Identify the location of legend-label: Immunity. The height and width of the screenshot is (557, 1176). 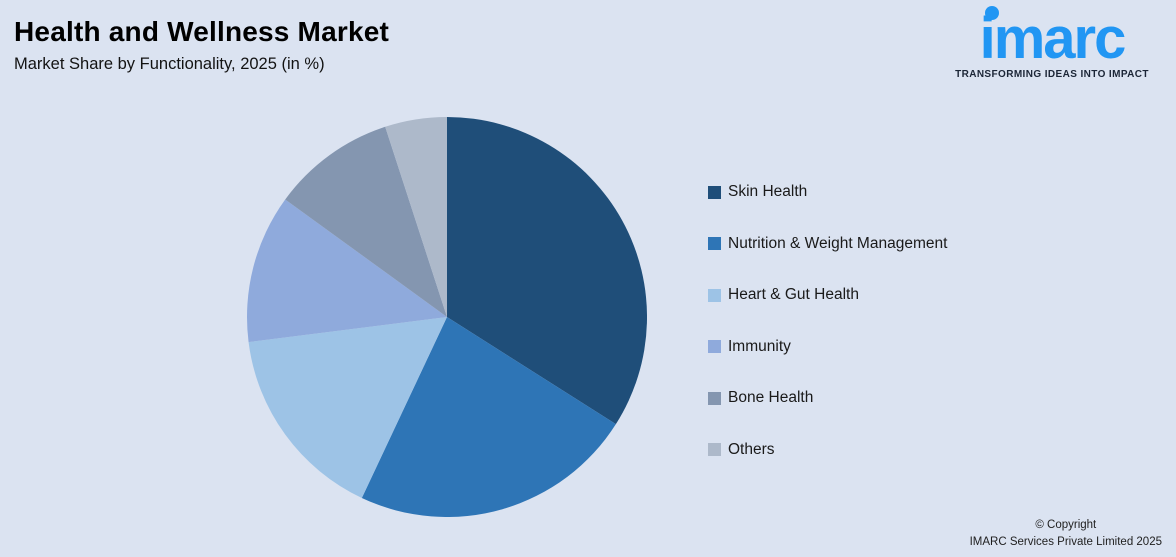
(759, 346).